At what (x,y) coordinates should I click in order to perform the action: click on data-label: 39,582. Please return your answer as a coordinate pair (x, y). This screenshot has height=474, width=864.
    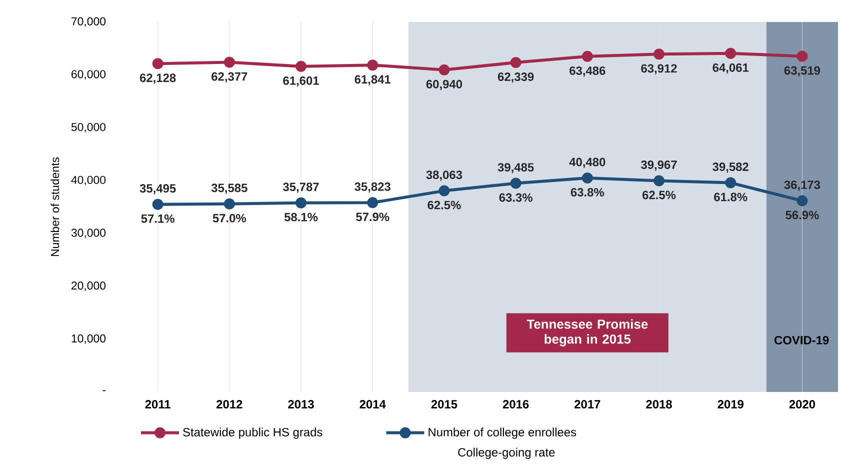
    Looking at the image, I should click on (730, 167).